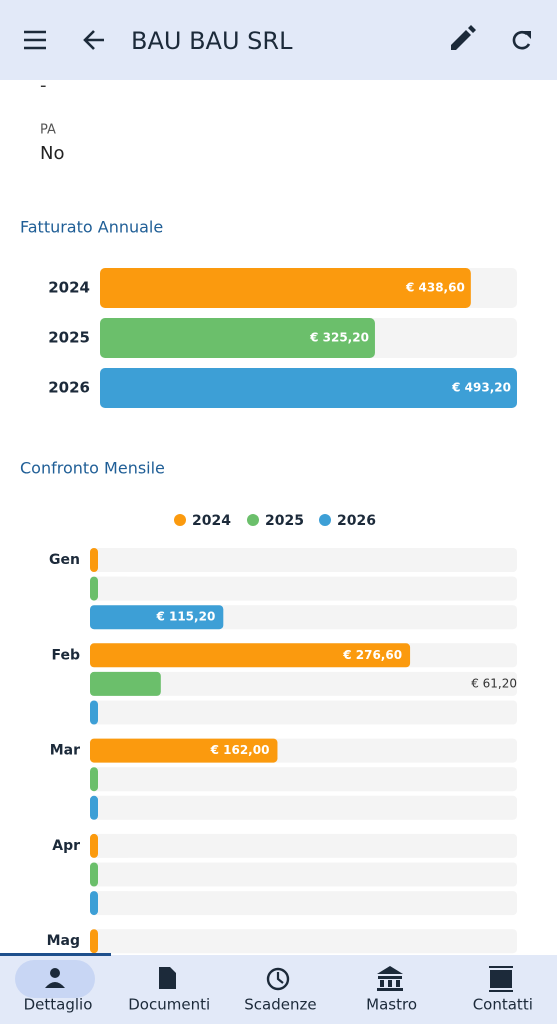  I want to click on field-value: -, so click(43, 85).